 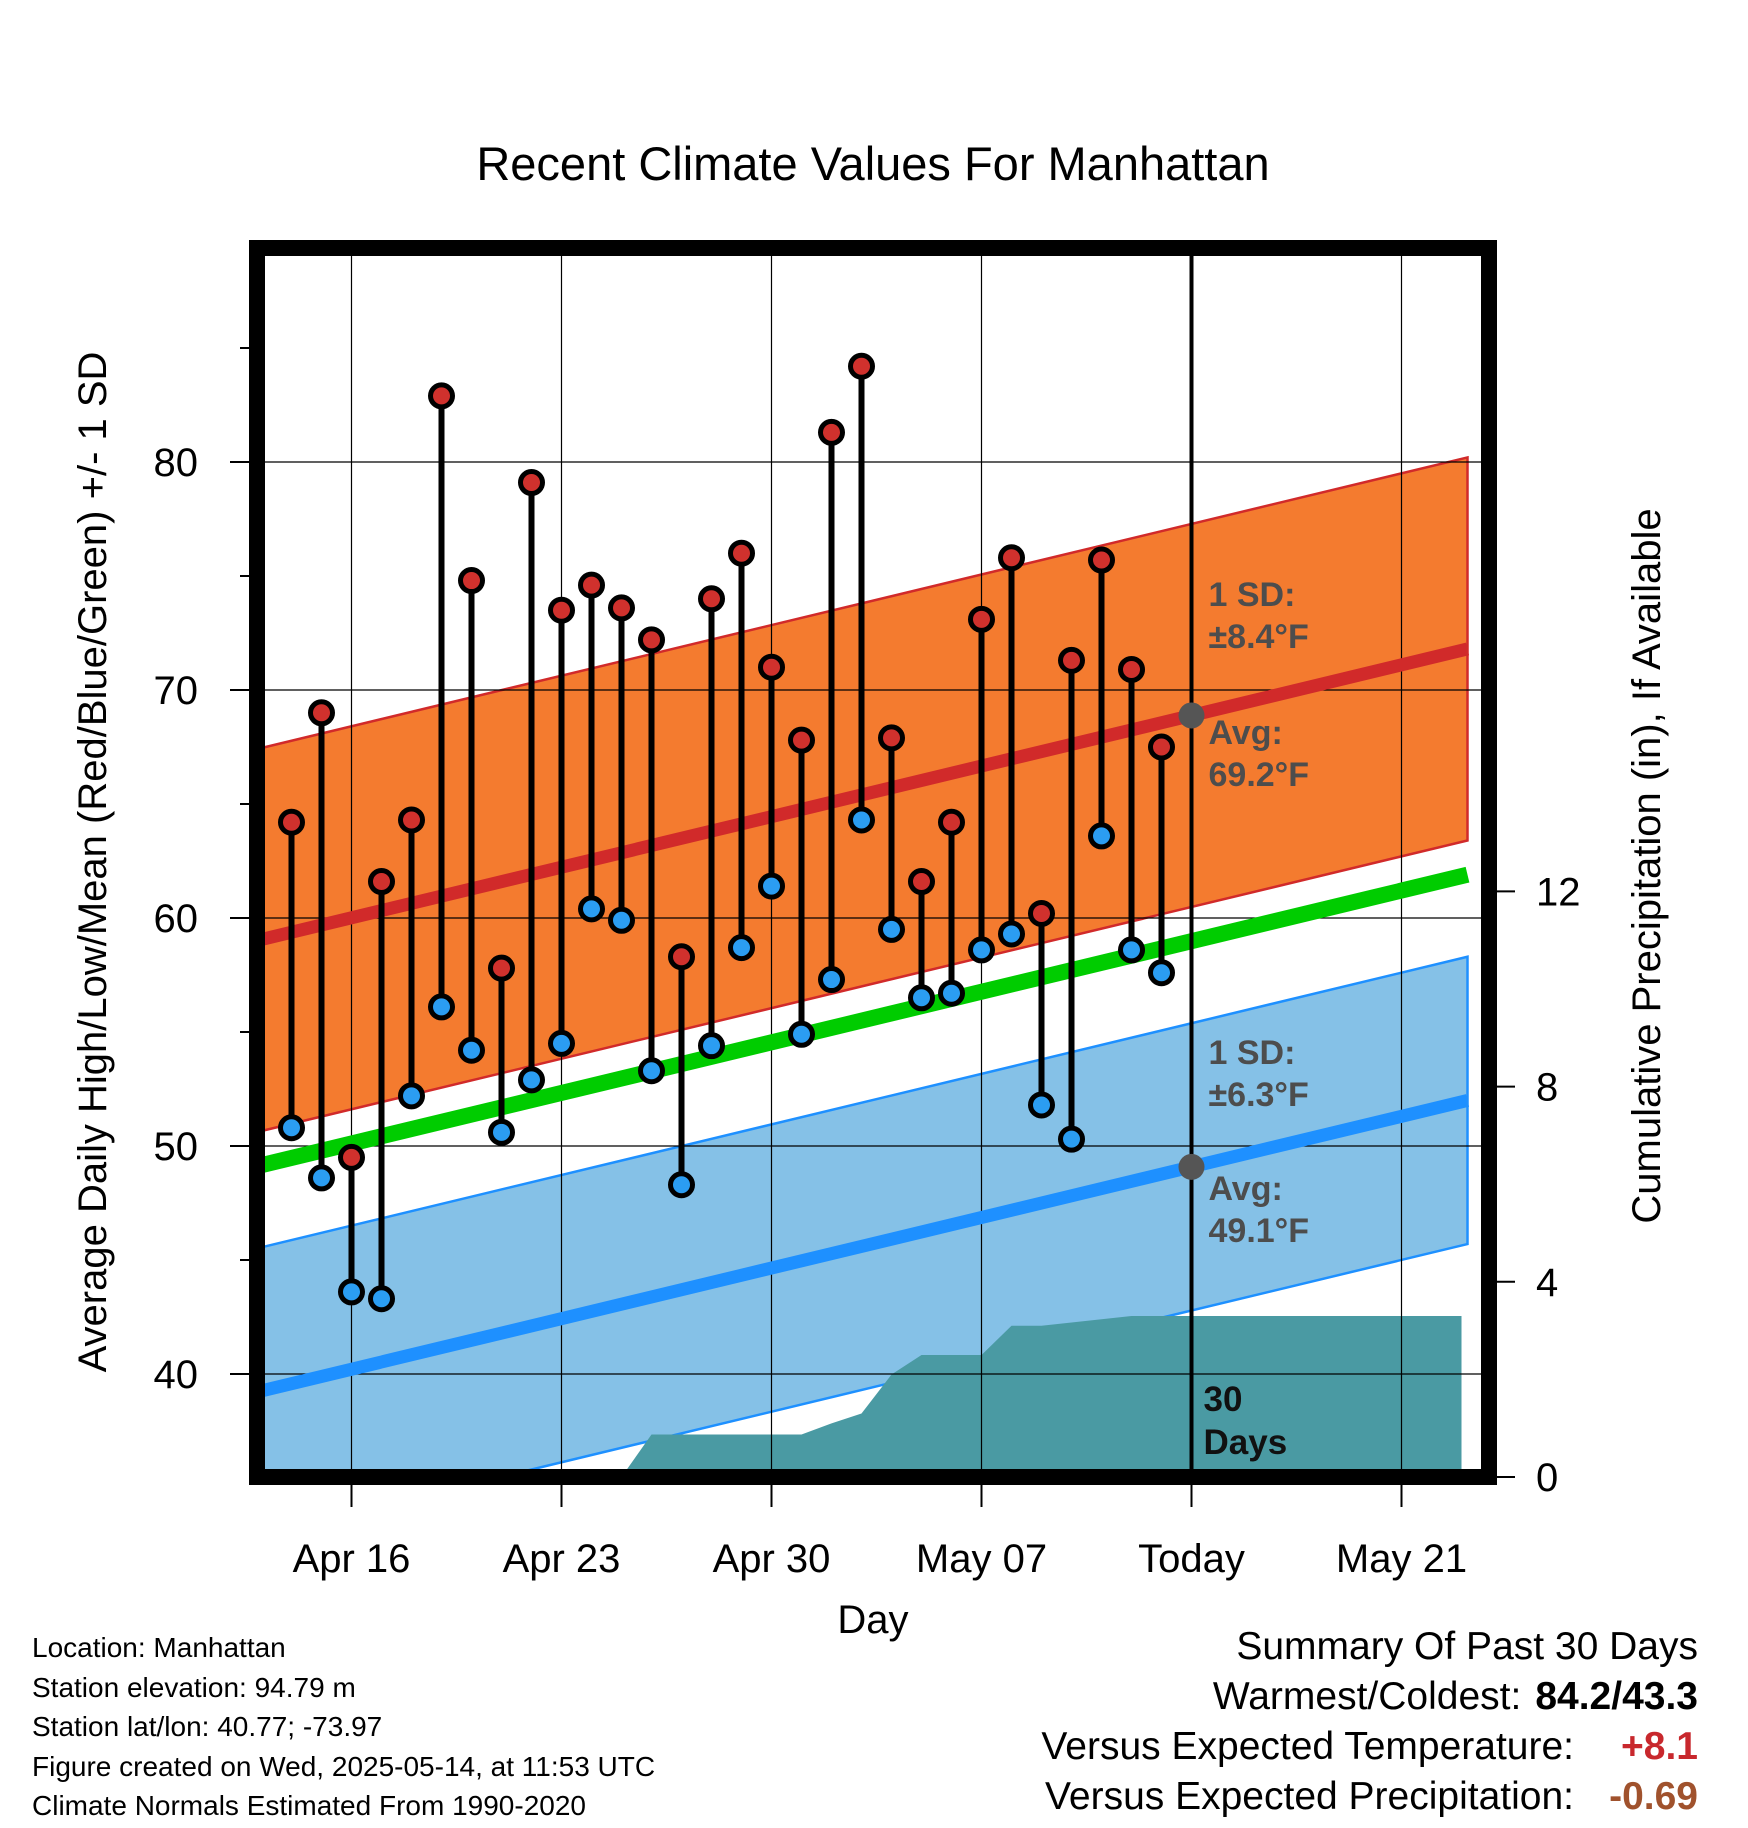 What do you see at coordinates (1307, 1746) in the screenshot?
I see `temp-vs-expected-label: Versus Expected Temperature:` at bounding box center [1307, 1746].